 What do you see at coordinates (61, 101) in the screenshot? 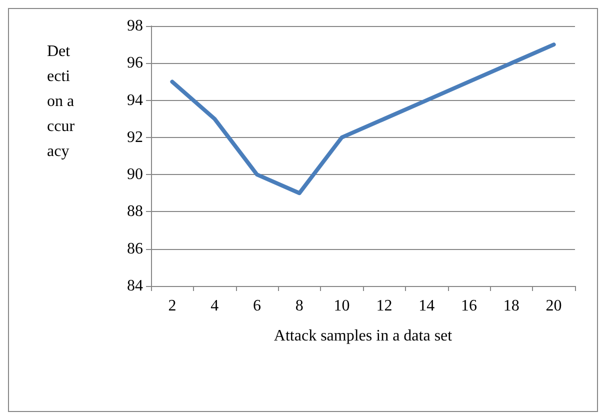
I see `y-axis-title: Detection accuracy` at bounding box center [61, 101].